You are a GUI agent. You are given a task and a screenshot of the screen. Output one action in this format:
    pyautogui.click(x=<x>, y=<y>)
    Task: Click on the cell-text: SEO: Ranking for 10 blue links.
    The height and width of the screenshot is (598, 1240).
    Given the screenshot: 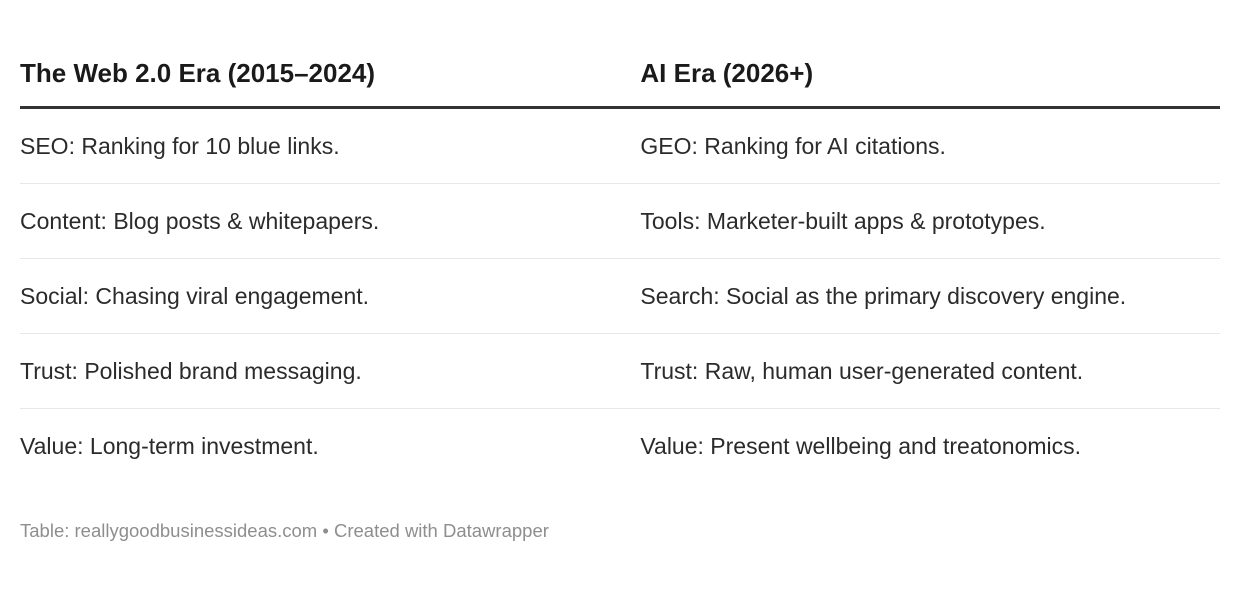 What is the action you would take?
    pyautogui.click(x=180, y=146)
    